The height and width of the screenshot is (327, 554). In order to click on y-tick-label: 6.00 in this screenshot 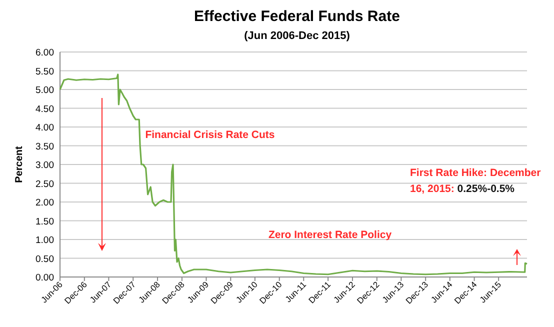, I will do `click(45, 53)`.